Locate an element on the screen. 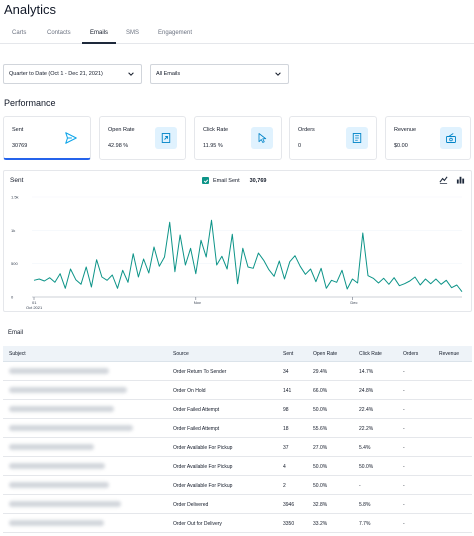  cell-sent: 2 is located at coordinates (284, 486).